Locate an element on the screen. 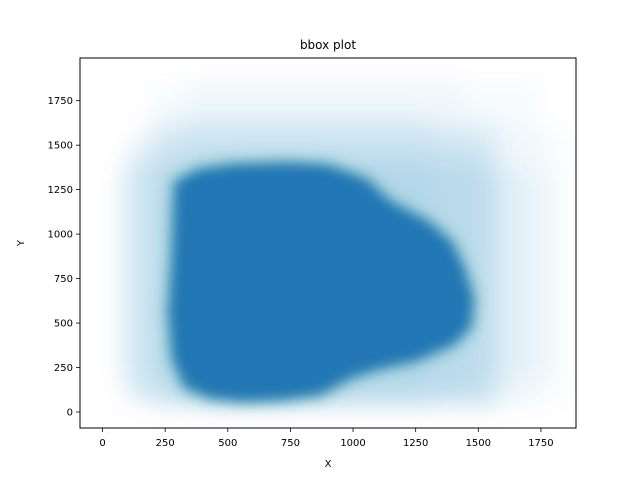 This screenshot has height=480, width=640. x-tick-label: 1000 is located at coordinates (352, 443).